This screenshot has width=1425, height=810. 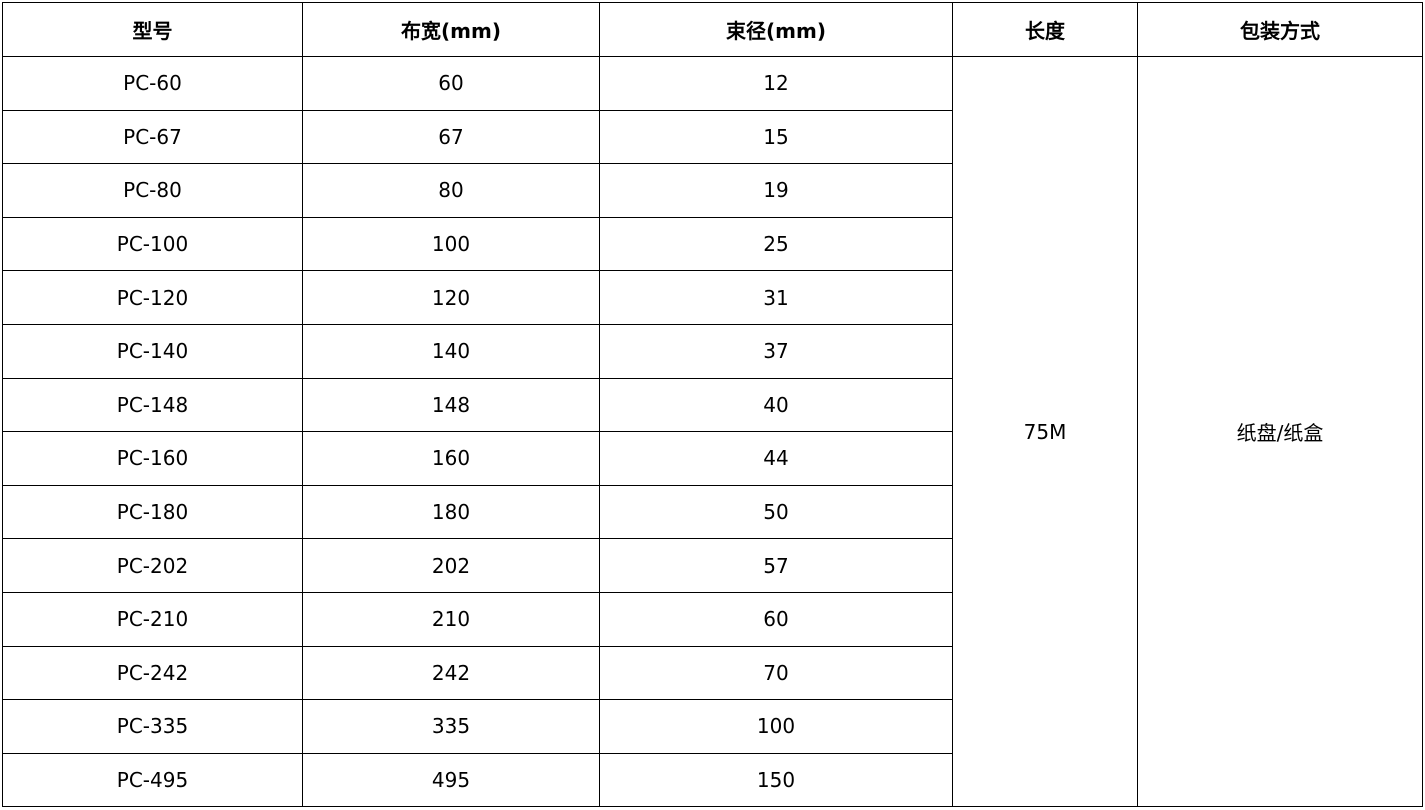 What do you see at coordinates (776, 351) in the screenshot?
I see `cell-bundle-diameter: 37` at bounding box center [776, 351].